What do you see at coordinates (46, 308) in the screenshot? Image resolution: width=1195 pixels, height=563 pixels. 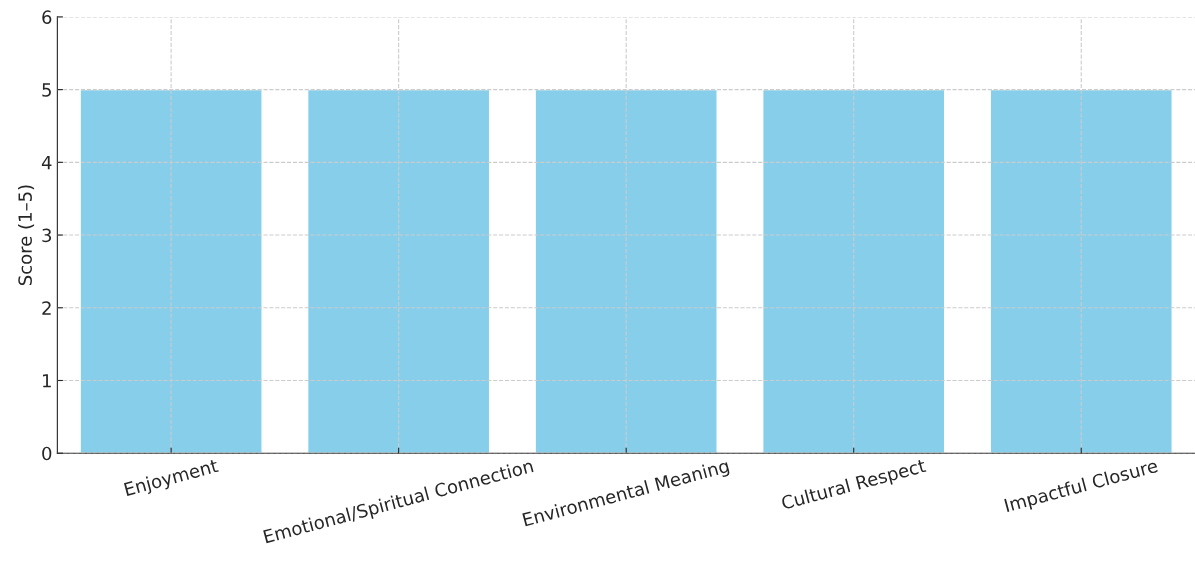 I see `y-tick-label: 2` at bounding box center [46, 308].